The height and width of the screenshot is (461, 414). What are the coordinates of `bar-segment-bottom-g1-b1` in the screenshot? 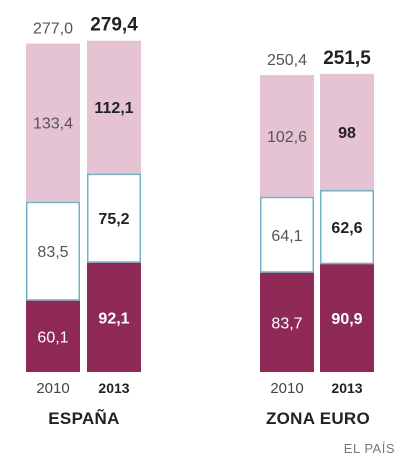 It's located at (347, 318).